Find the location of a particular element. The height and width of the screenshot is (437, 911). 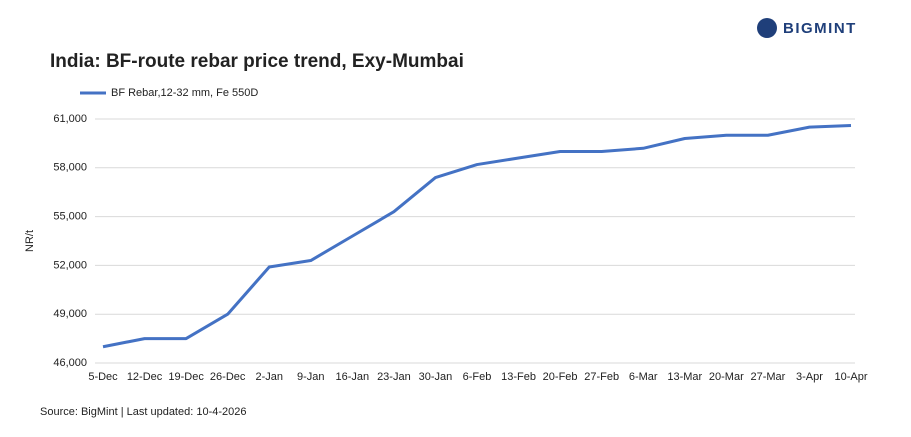

x-tick-label: 13-Feb is located at coordinates (518, 377).